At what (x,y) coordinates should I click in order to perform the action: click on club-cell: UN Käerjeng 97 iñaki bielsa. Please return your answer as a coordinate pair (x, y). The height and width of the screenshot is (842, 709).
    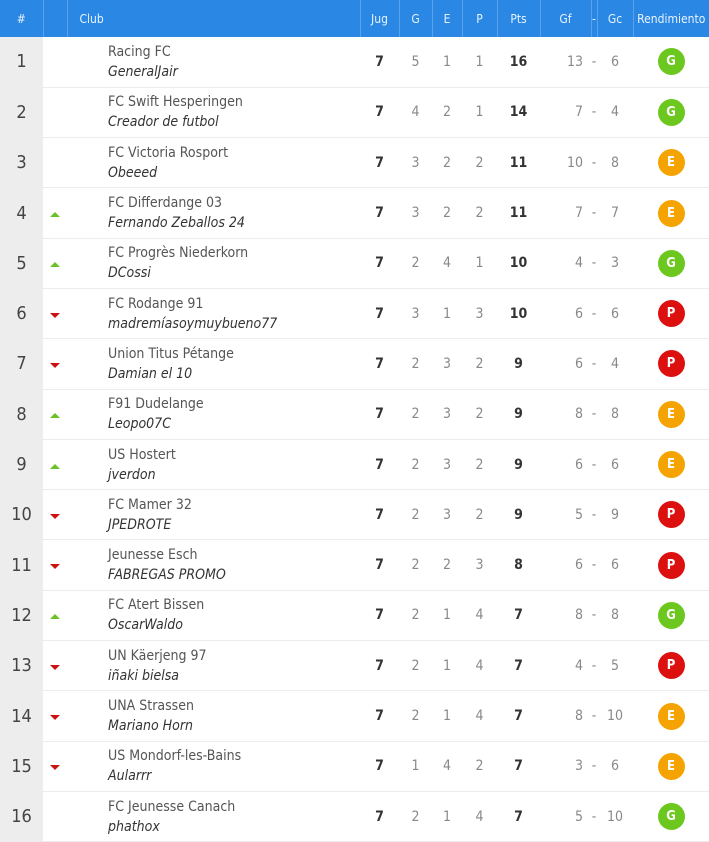
    Looking at the image, I should click on (213, 666).